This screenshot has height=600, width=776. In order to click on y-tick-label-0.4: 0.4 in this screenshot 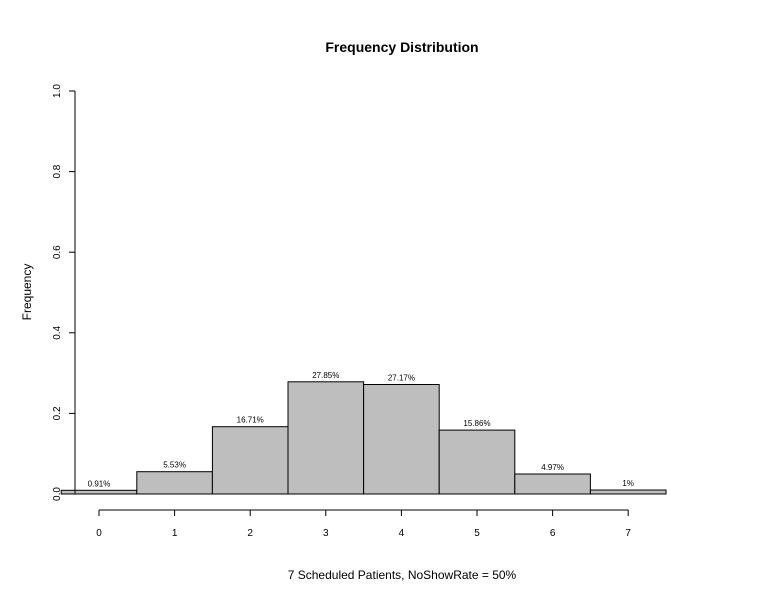, I will do `click(57, 332)`.